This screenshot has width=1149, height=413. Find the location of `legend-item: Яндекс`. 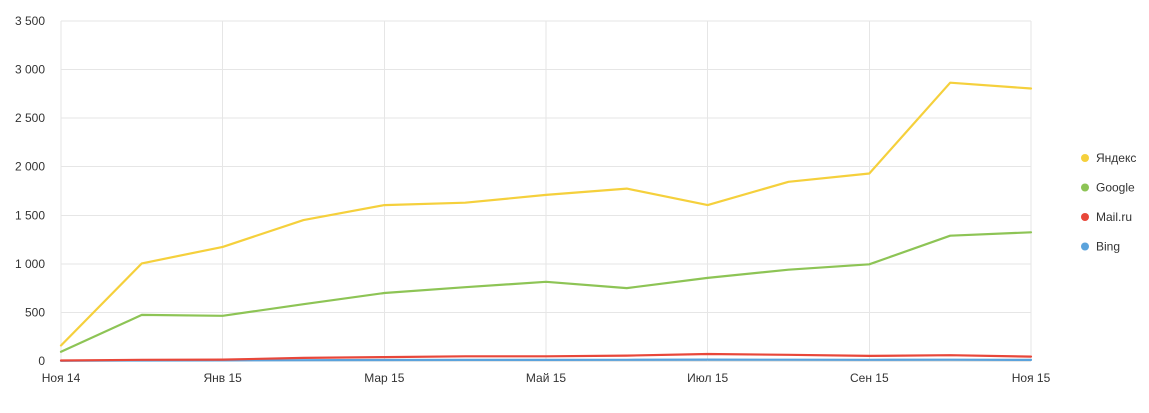

legend-item: Яндекс is located at coordinates (1108, 158).